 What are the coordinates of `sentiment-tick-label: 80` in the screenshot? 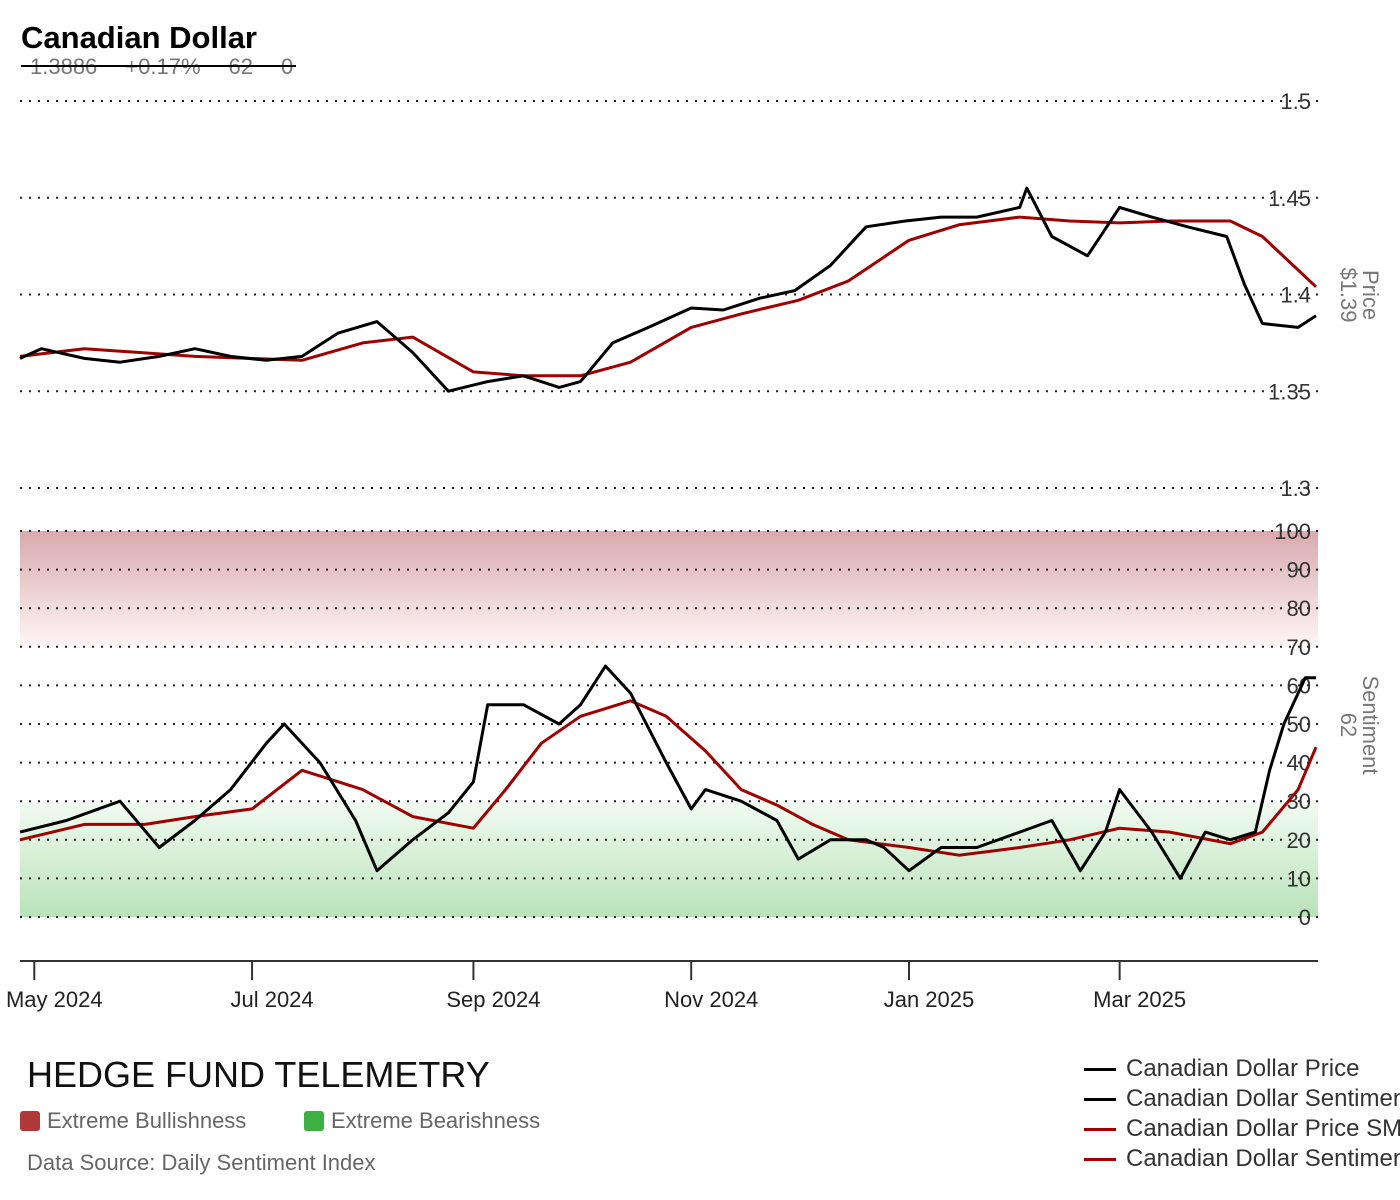 It's located at (1299, 608).